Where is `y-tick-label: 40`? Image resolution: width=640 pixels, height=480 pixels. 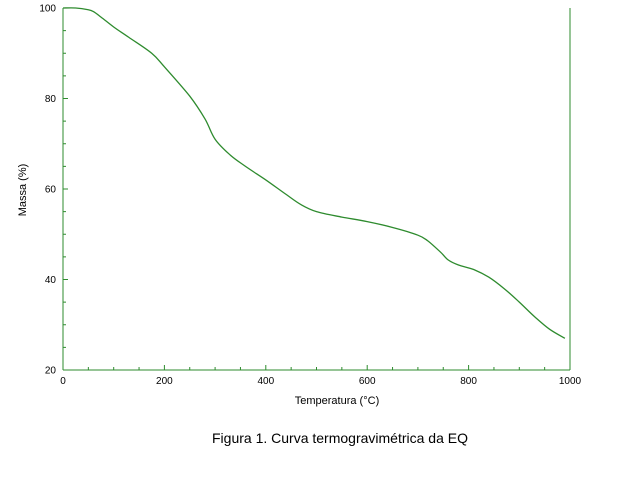
y-tick-label: 40 is located at coordinates (51, 280).